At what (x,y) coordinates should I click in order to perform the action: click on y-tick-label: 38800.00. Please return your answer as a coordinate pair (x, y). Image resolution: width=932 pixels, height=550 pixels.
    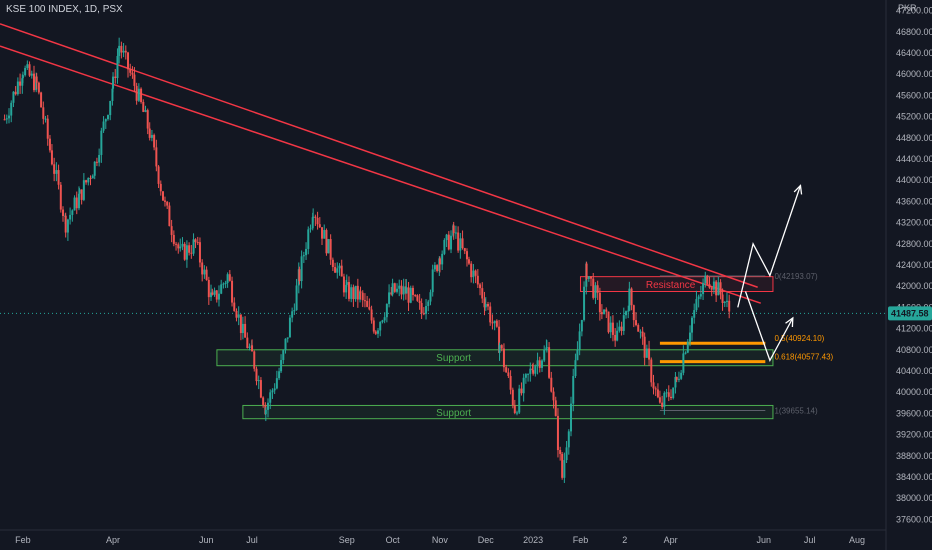
    Looking at the image, I should click on (914, 456).